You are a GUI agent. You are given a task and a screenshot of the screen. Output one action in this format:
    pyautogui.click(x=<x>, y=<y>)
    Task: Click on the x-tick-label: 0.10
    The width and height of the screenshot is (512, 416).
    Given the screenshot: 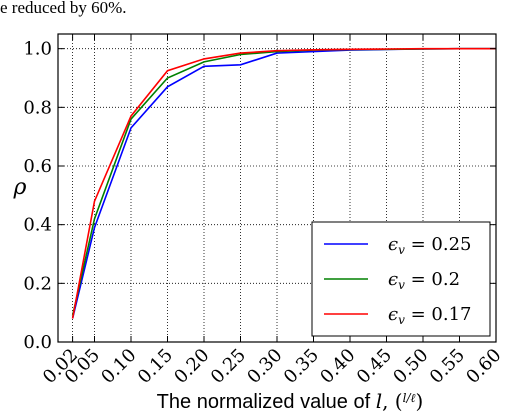 What is the action you would take?
    pyautogui.click(x=118, y=366)
    